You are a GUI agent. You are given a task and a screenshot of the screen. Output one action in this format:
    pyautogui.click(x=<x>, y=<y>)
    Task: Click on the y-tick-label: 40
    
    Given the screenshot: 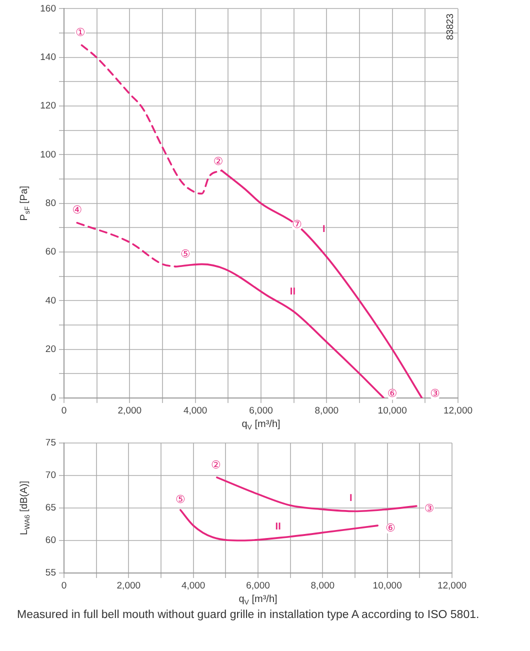 What is the action you would take?
    pyautogui.click(x=50, y=300)
    